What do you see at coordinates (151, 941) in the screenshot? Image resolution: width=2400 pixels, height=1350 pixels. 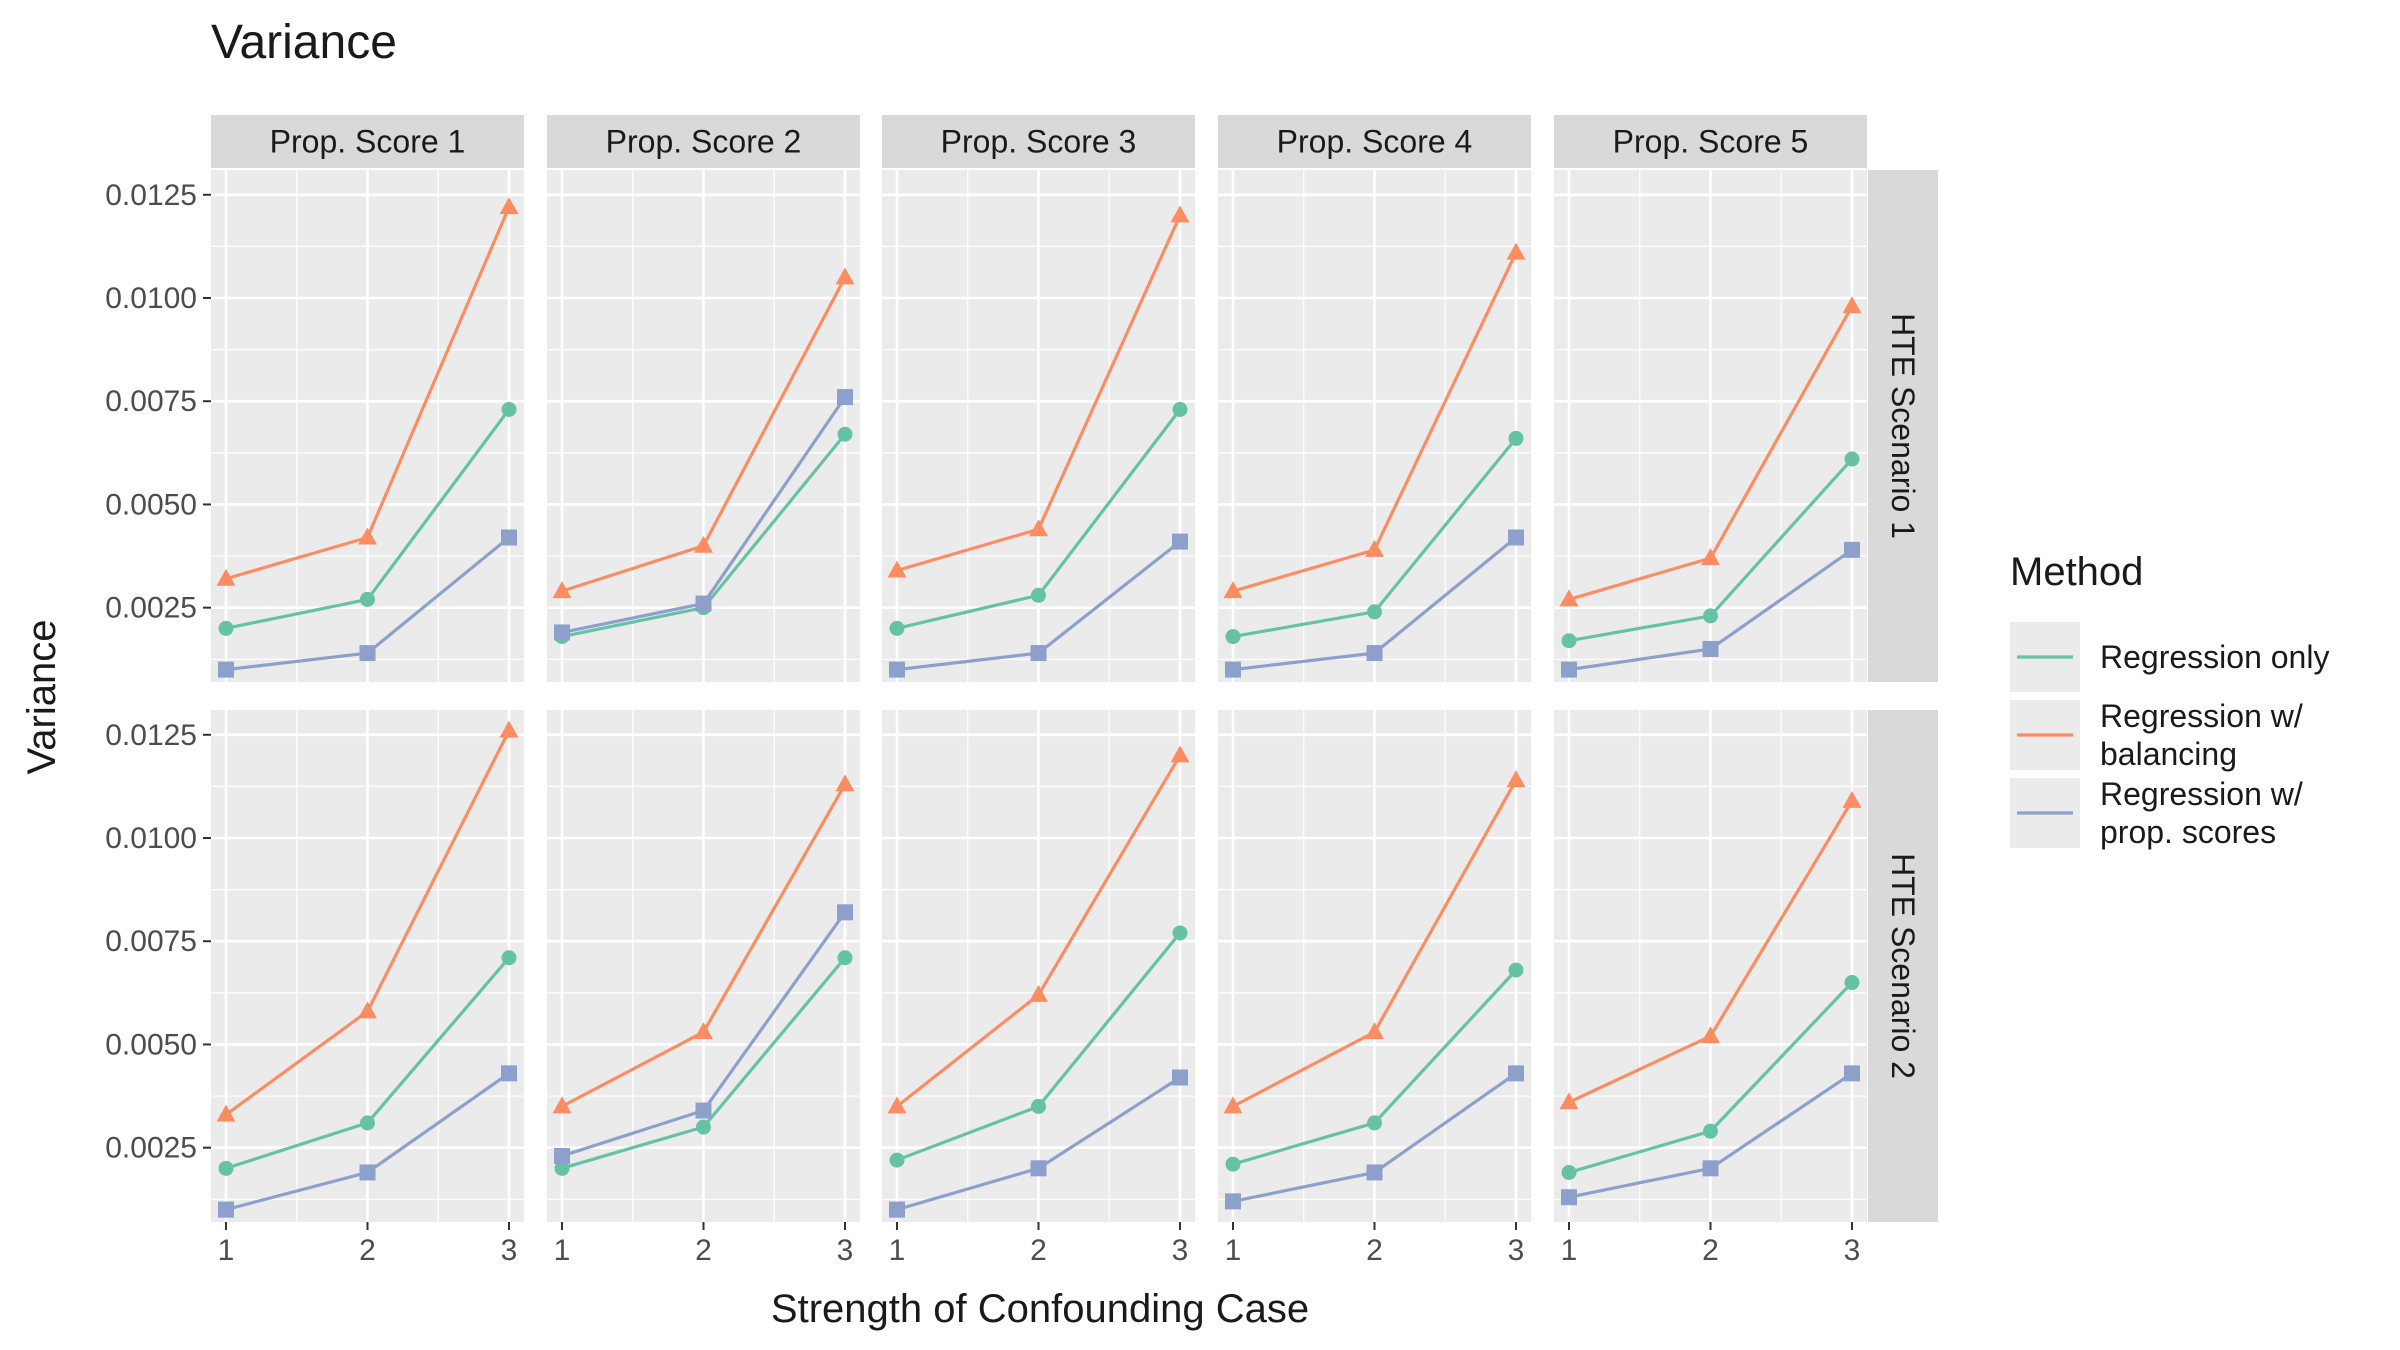 I see `y-tick-label: 0.0075` at bounding box center [151, 941].